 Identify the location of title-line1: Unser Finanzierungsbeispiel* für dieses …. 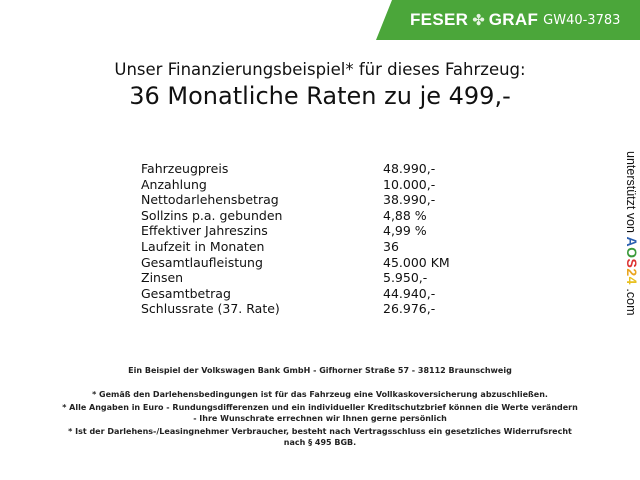
(320, 69).